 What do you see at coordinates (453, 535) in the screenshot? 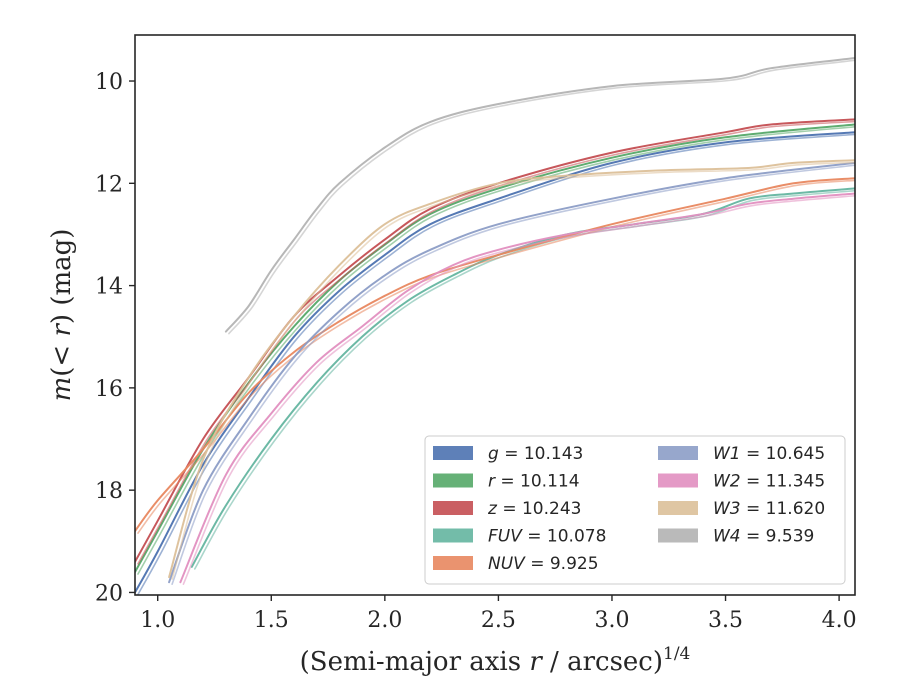
I see `legend-swatch-fuv` at bounding box center [453, 535].